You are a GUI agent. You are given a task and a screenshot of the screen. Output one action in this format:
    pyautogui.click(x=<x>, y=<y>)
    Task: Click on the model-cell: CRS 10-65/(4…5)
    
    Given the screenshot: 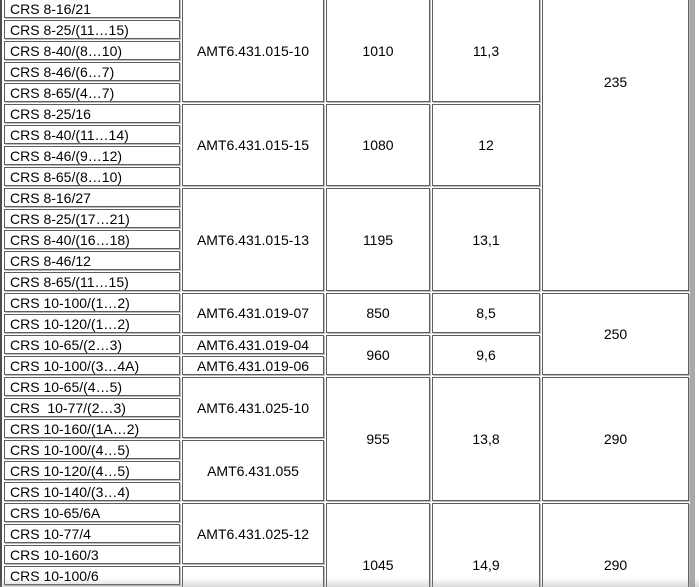 What is the action you would take?
    pyautogui.click(x=92, y=386)
    